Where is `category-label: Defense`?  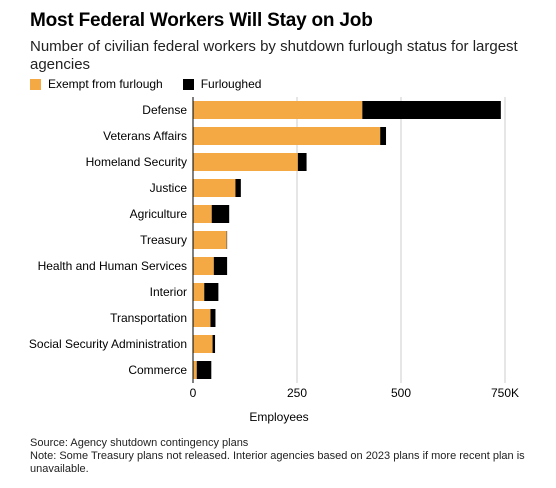
category-label: Defense is located at coordinates (164, 110).